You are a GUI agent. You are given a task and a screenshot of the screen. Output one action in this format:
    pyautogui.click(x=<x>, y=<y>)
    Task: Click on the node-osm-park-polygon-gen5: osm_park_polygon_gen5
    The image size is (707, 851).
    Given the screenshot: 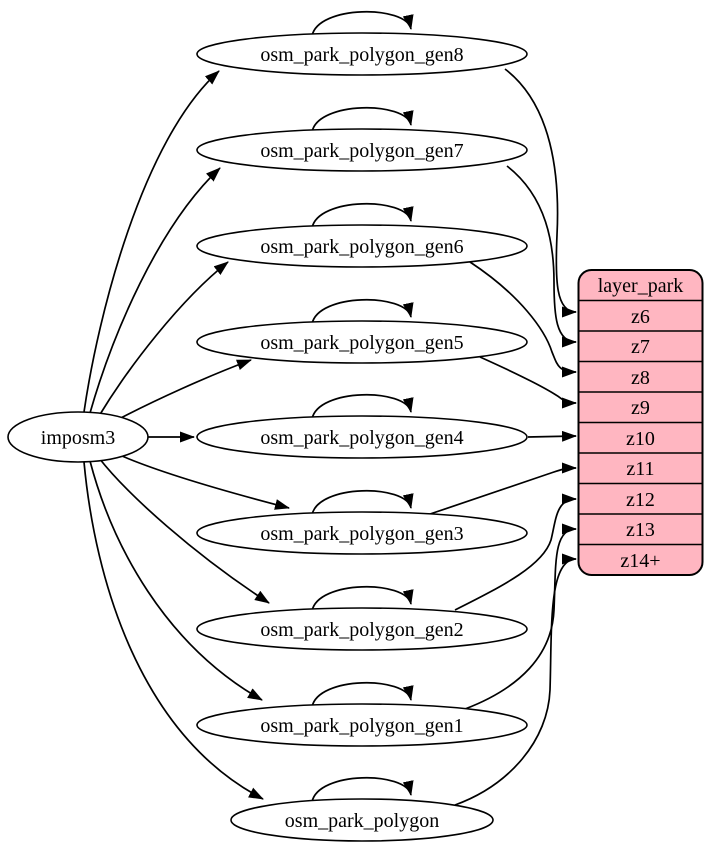 What is the action you would take?
    pyautogui.click(x=362, y=342)
    